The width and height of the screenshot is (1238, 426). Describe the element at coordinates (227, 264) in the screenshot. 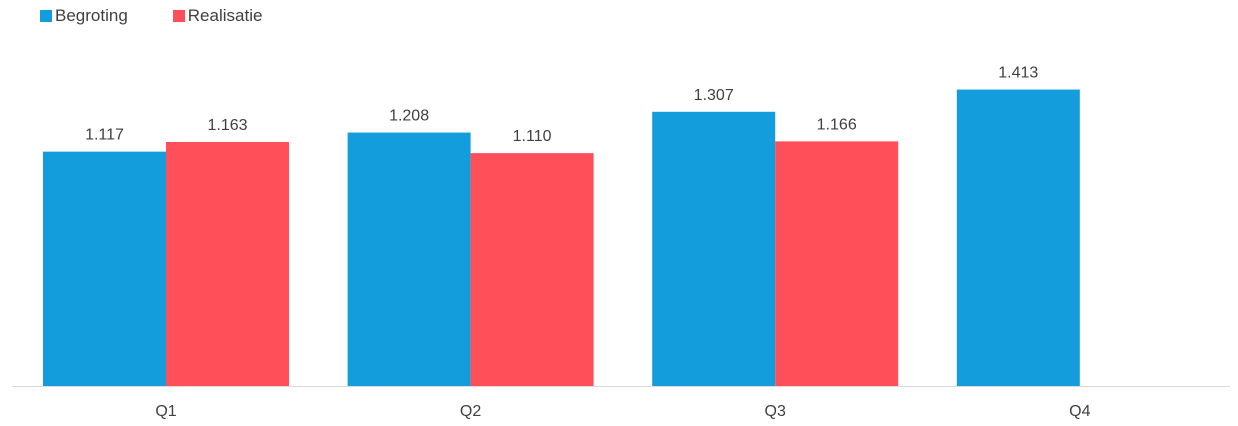

I see `bar-realisatie-q1` at that location.